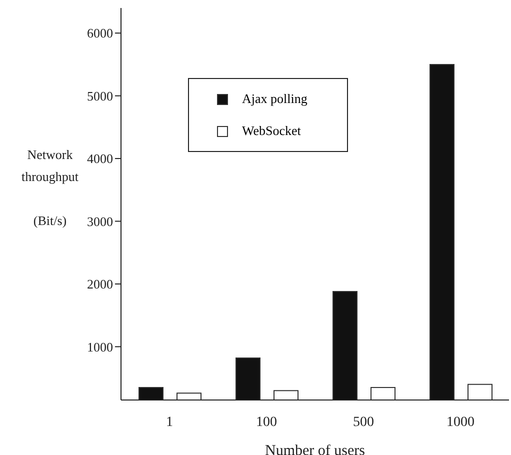  What do you see at coordinates (315, 449) in the screenshot?
I see `x-axis-title: Number of users` at bounding box center [315, 449].